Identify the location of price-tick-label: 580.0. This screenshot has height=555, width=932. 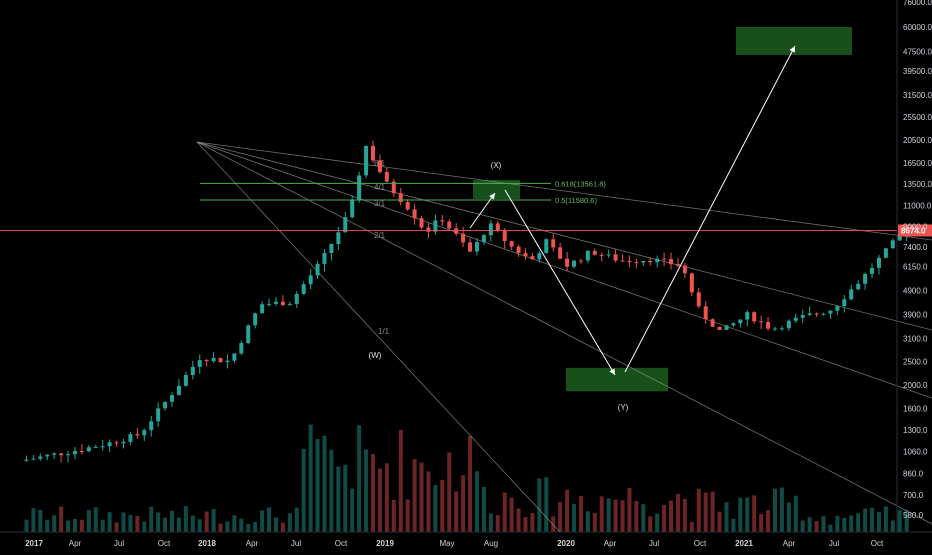
(913, 515).